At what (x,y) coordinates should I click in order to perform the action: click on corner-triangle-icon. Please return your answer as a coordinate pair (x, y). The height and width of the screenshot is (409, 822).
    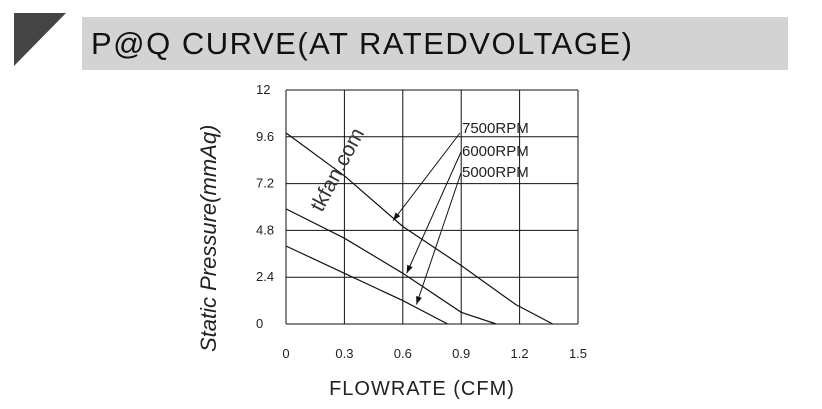
    Looking at the image, I should click on (40, 39).